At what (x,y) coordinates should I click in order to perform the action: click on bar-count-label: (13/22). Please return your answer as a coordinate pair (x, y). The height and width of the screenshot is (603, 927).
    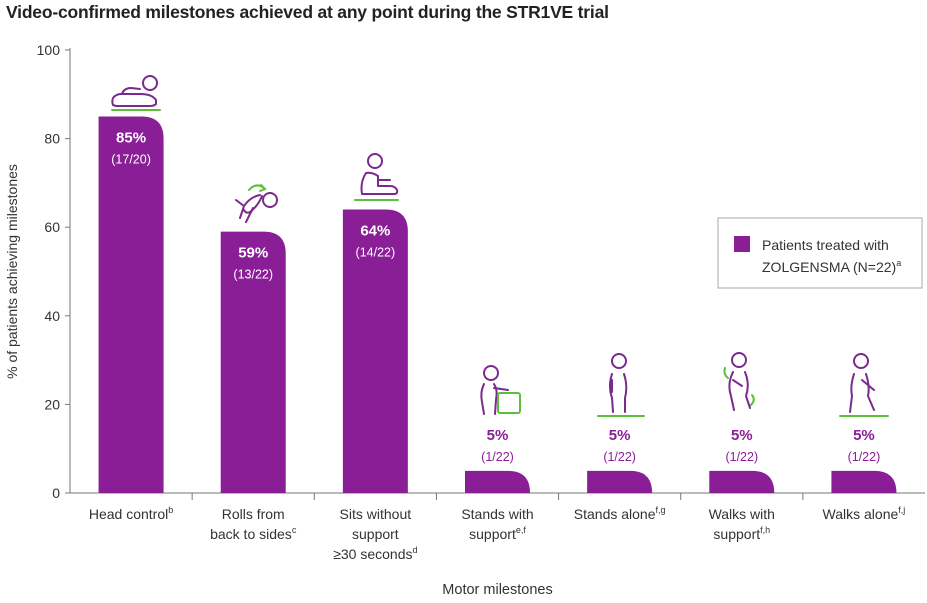
    Looking at the image, I should click on (253, 275).